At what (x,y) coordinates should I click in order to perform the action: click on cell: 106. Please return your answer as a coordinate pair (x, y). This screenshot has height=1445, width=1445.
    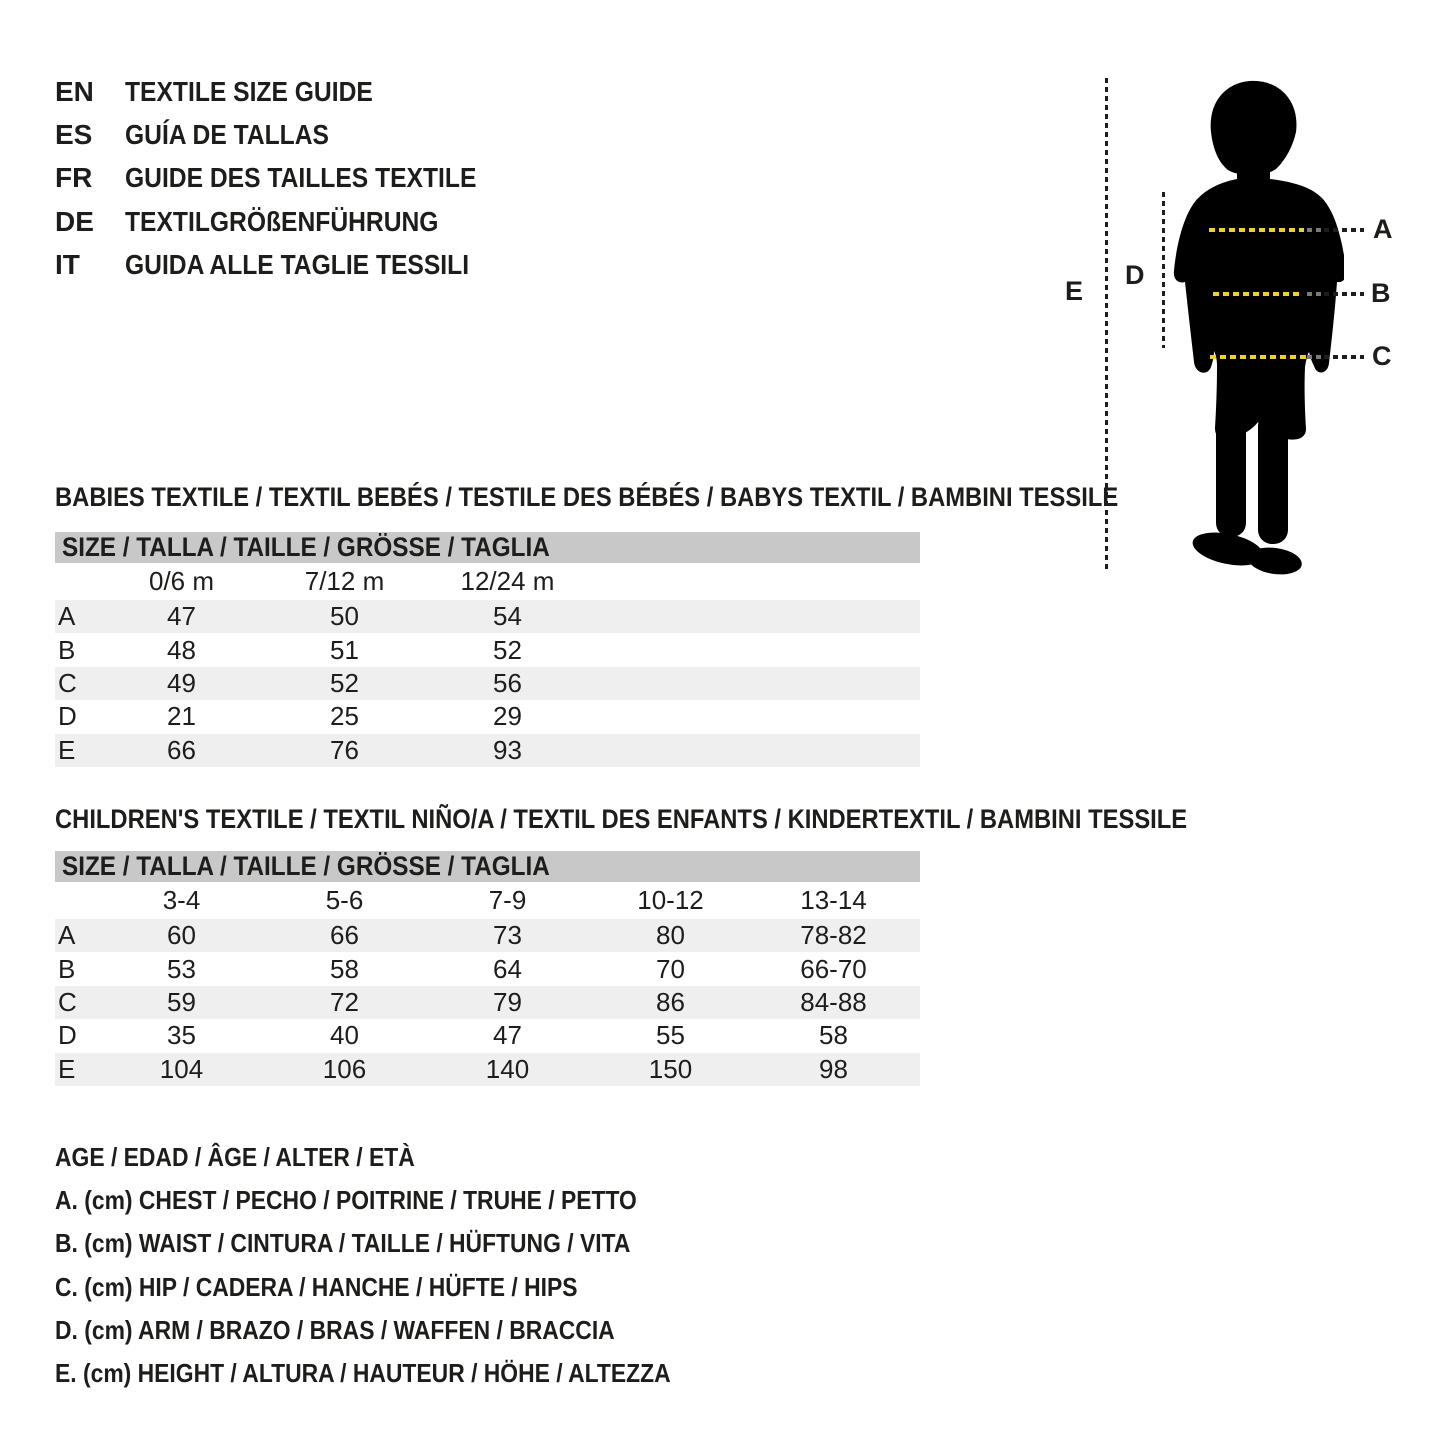
    Looking at the image, I should click on (344, 1068).